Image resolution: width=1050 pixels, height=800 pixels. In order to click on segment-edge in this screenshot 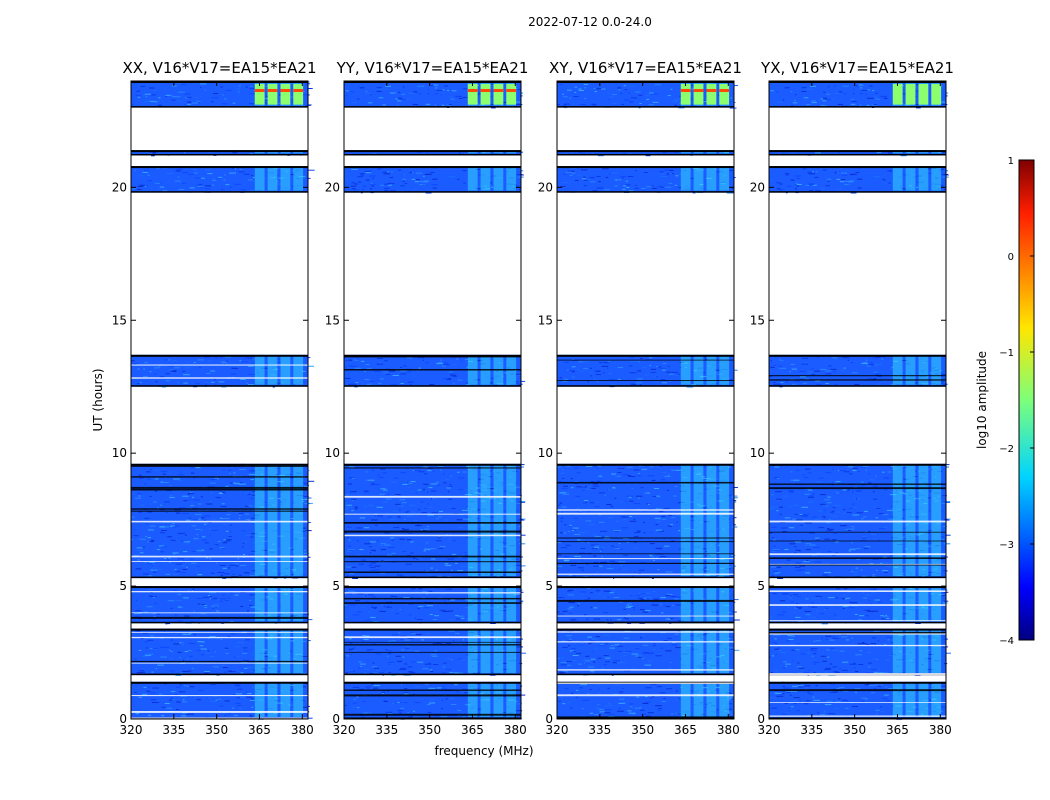, I will do `click(857, 682)`.